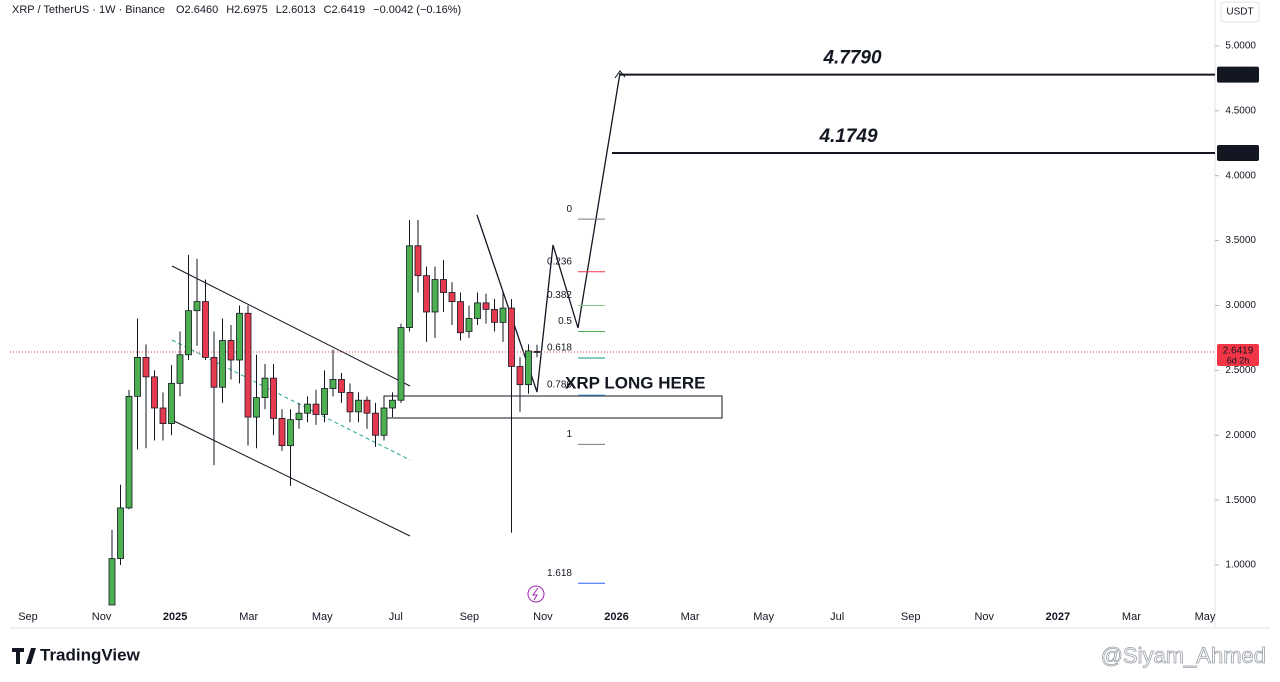 The image size is (1280, 682). Describe the element at coordinates (1240, 370) in the screenshot. I see `y-tick-label: 2.5000` at that location.